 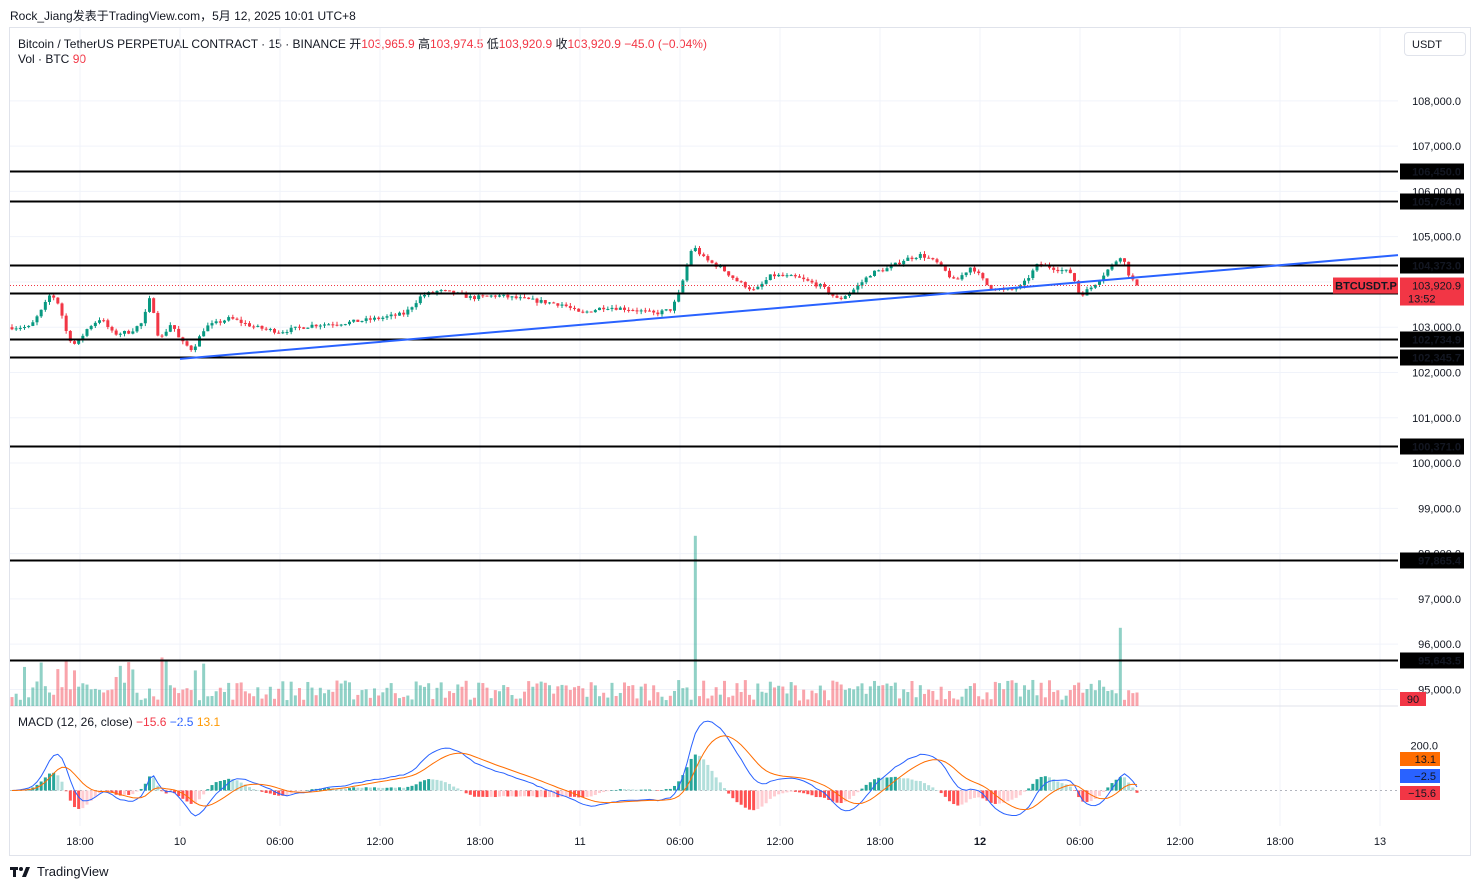 I want to click on price-tick-label: 97,000.0, so click(x=1439, y=600).